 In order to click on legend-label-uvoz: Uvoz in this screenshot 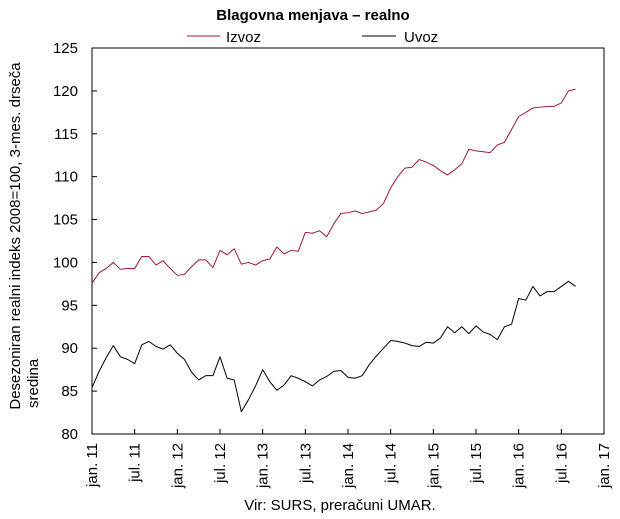, I will do `click(421, 37)`.